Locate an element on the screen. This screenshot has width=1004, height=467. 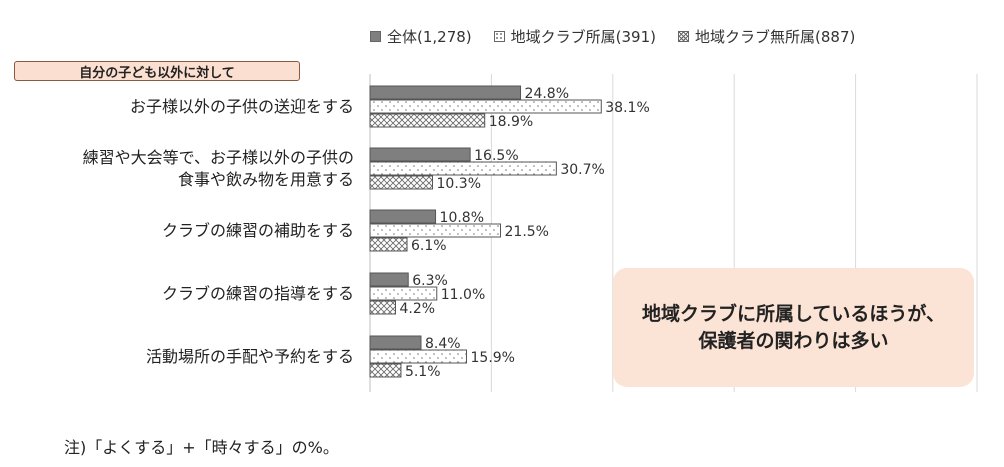
legend-label-all: 全体(1,278) is located at coordinates (429, 37).